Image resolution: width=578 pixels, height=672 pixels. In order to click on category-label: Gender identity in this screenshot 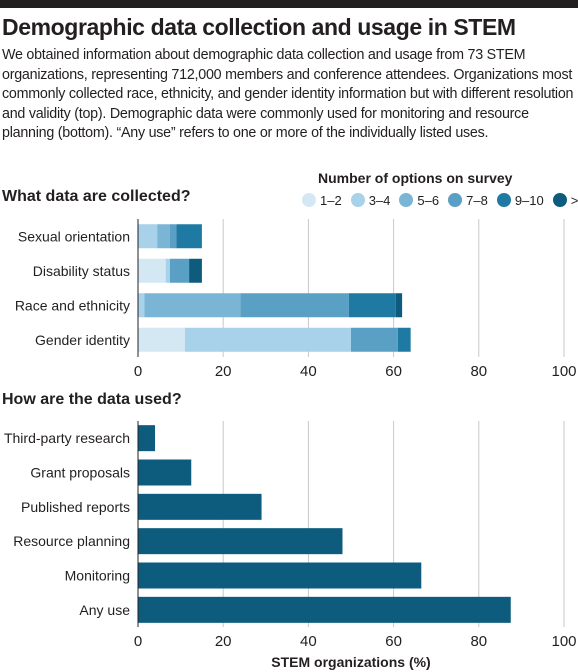, I will do `click(82, 340)`.